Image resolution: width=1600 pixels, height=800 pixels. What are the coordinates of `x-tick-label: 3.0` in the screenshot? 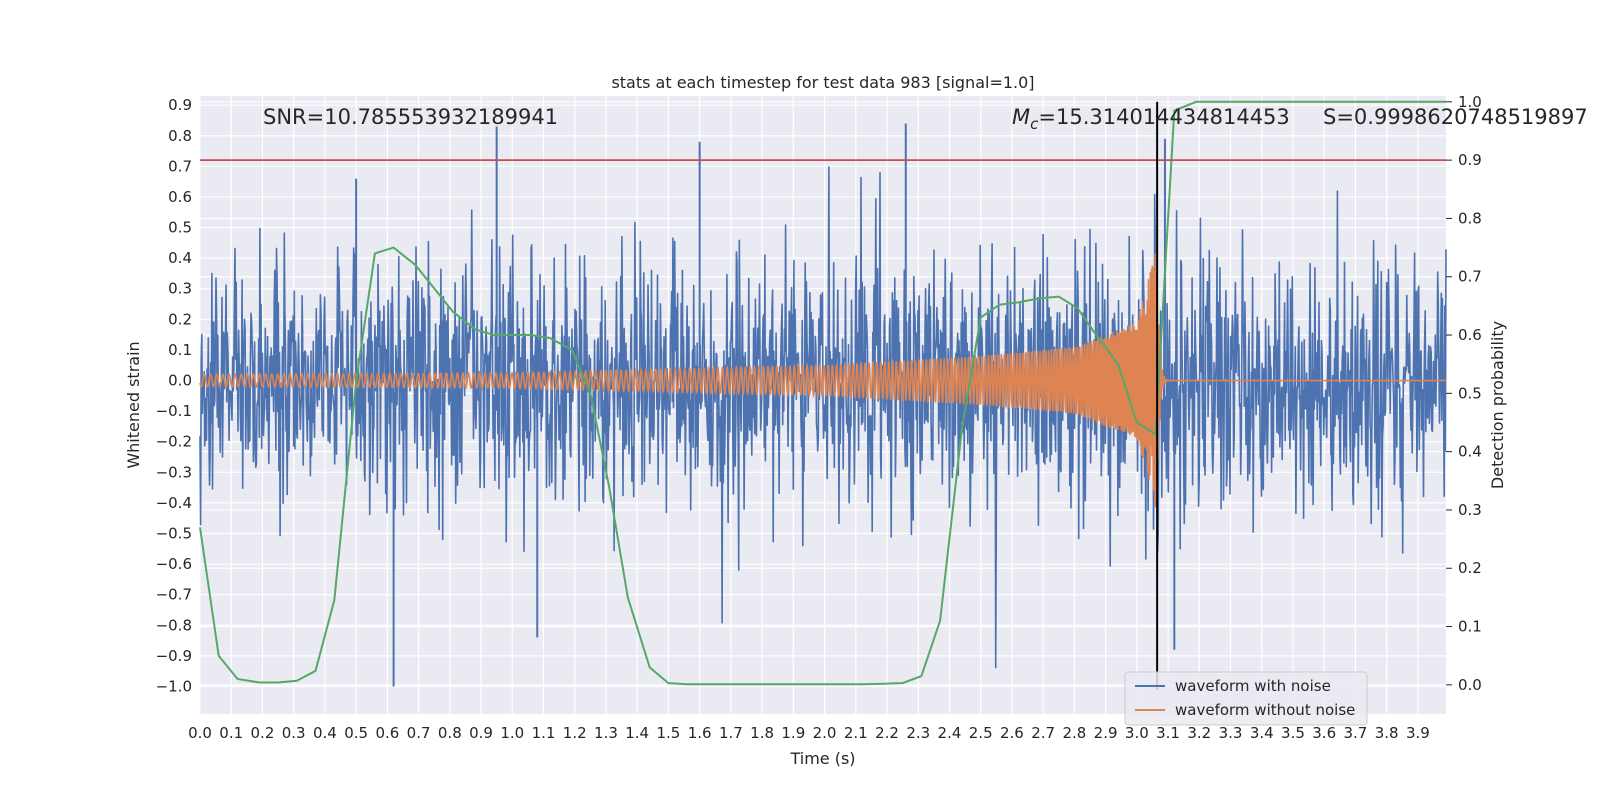 It's located at (1137, 733).